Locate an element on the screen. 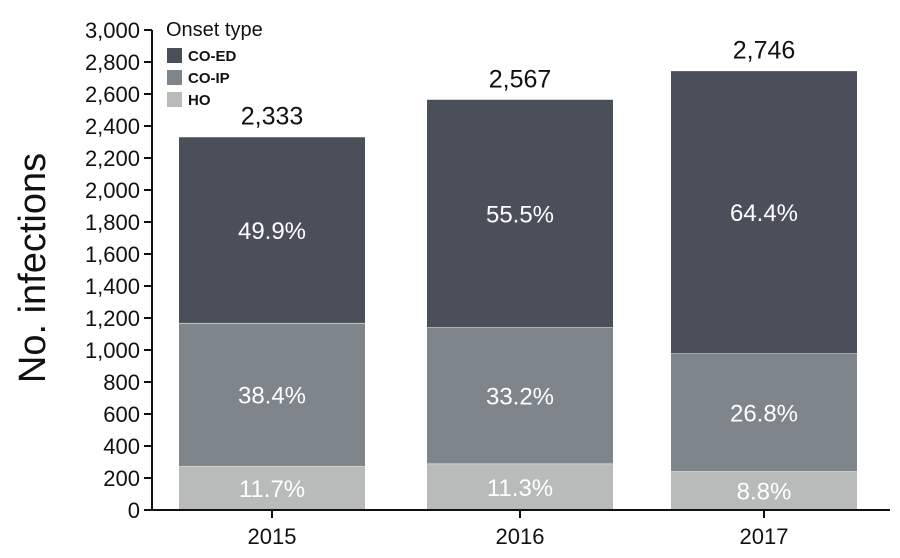  x-axis-ticks: 2015 2016 2017 is located at coordinates (518, 529).